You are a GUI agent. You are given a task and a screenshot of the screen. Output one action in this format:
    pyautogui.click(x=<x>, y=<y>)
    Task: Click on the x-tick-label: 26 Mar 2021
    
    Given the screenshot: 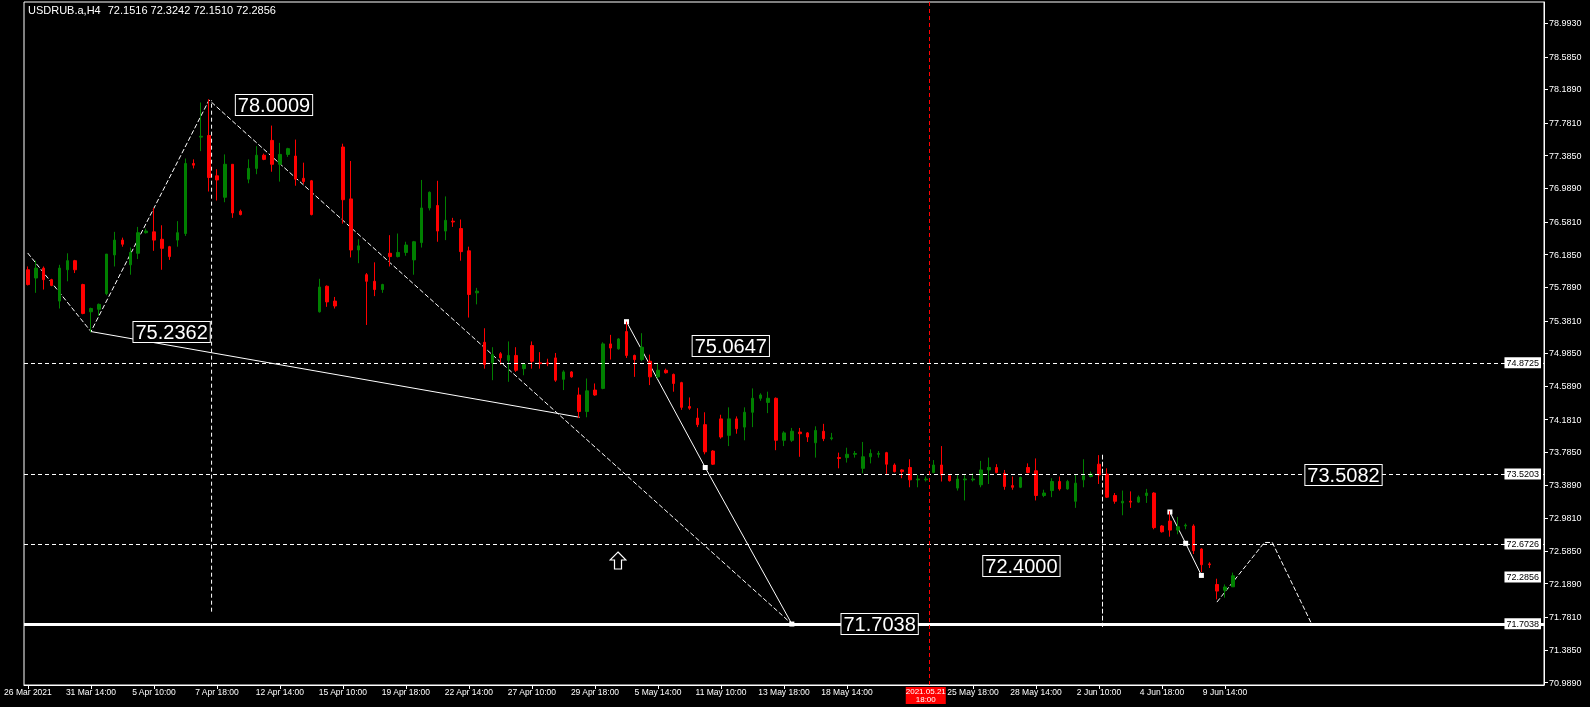 What is the action you would take?
    pyautogui.click(x=28, y=691)
    